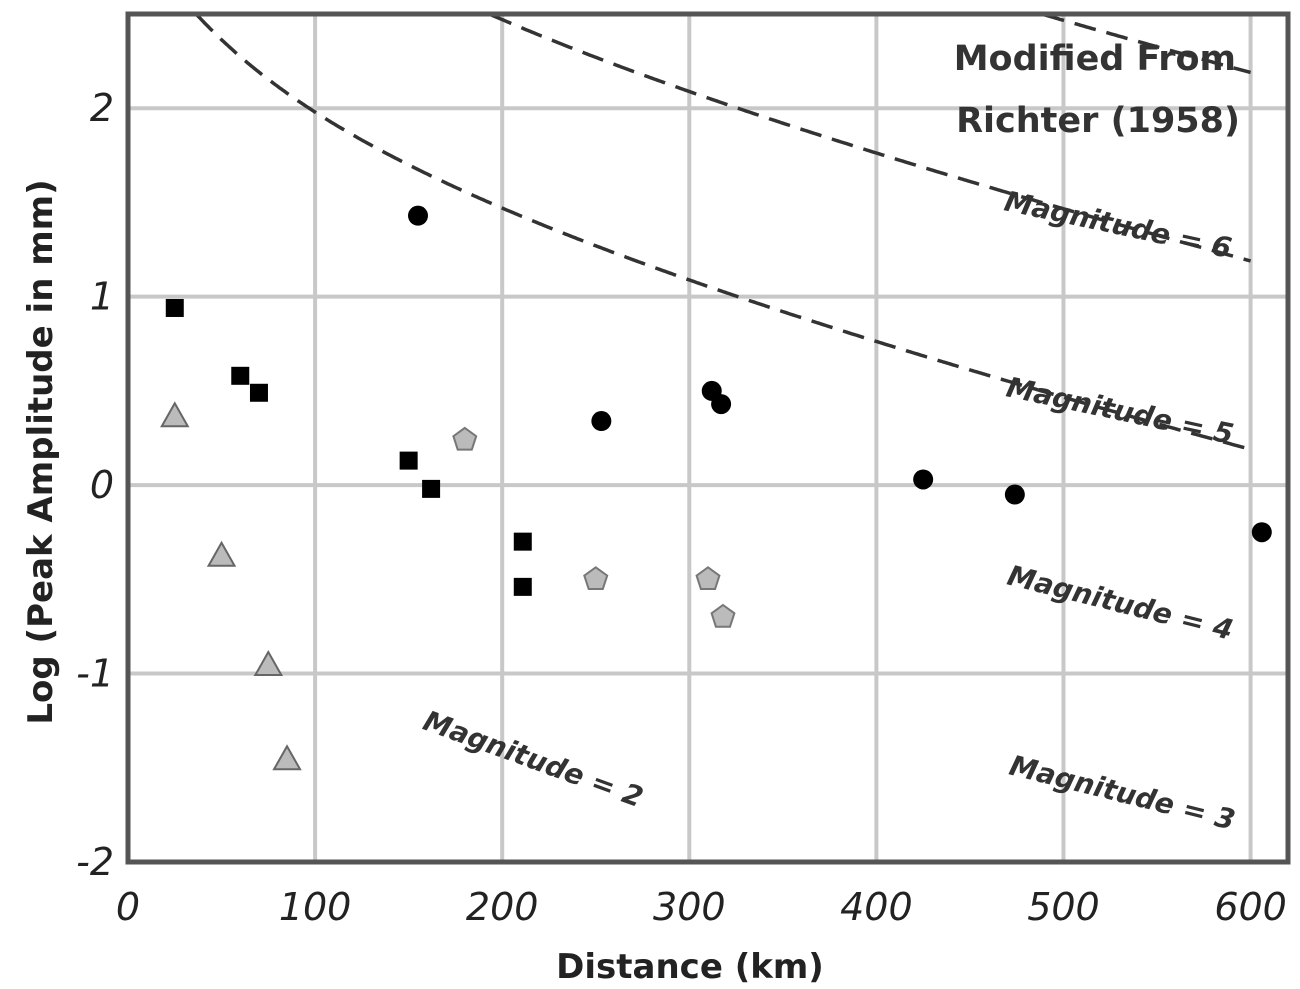 Image resolution: width=1300 pixels, height=989 pixels. What do you see at coordinates (1098, 121) in the screenshot?
I see `annotation-line-2: Richter (1958)` at bounding box center [1098, 121].